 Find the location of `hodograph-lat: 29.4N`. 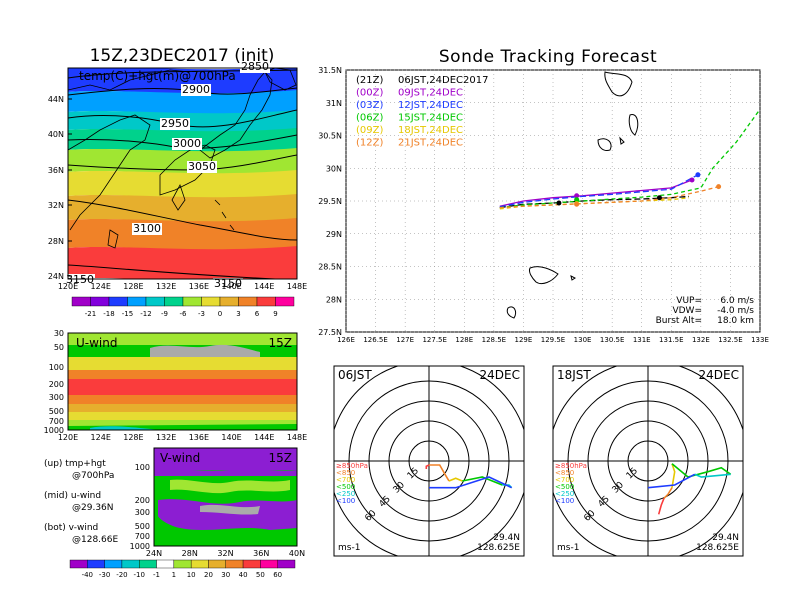

hodograph-lat: 29.4N is located at coordinates (725, 538).